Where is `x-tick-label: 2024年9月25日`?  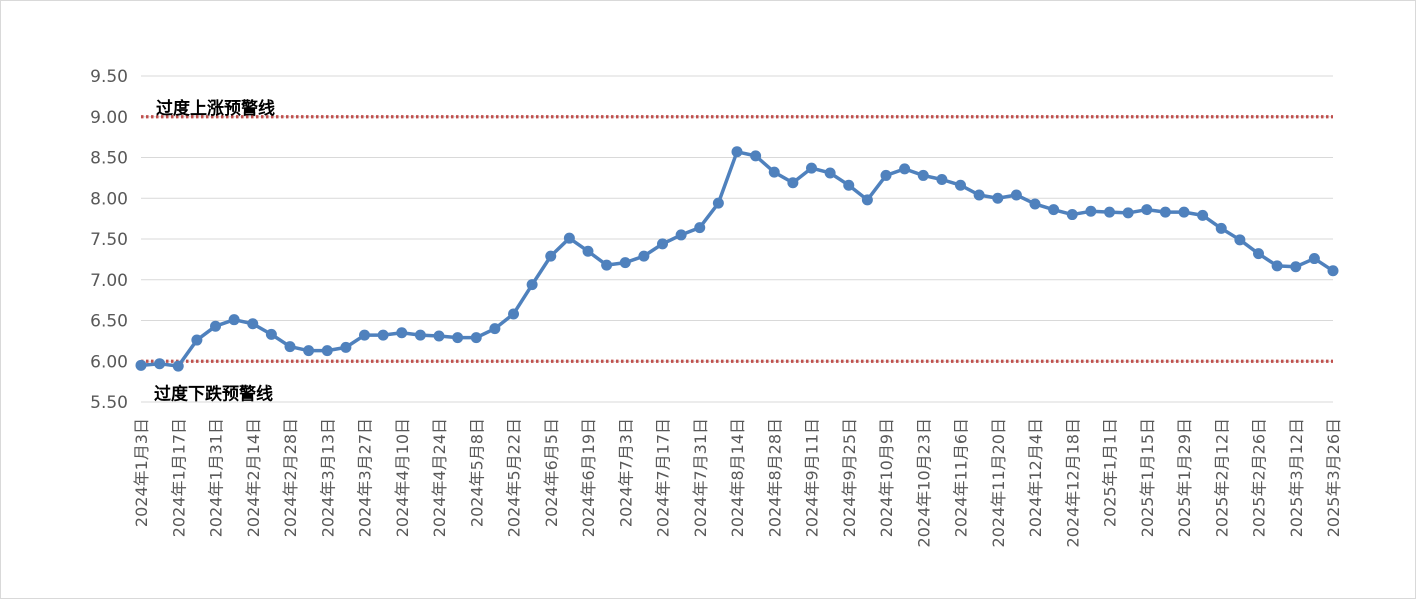
x-tick-label: 2024年9月25日 is located at coordinates (849, 477).